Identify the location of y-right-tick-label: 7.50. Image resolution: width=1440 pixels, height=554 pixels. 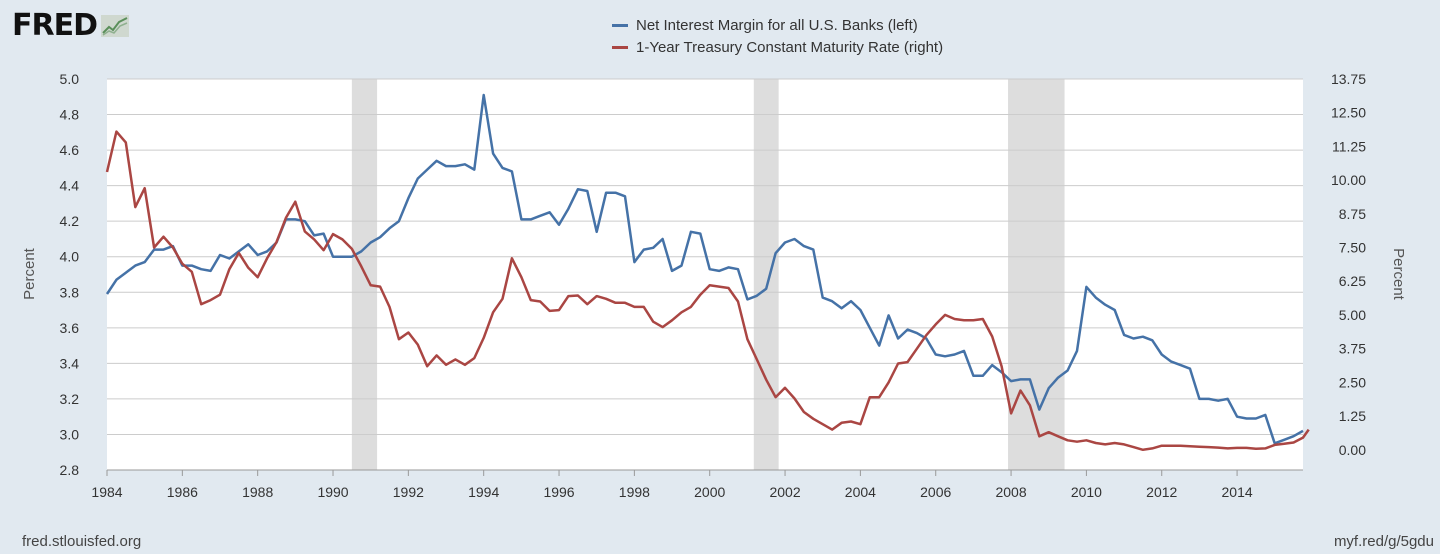
(1352, 248).